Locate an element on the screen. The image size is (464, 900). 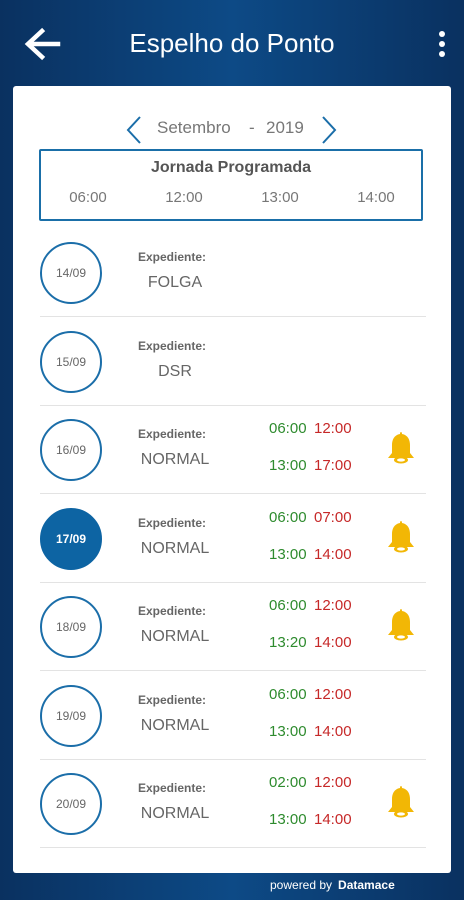
shift-type: DSR is located at coordinates (175, 371).